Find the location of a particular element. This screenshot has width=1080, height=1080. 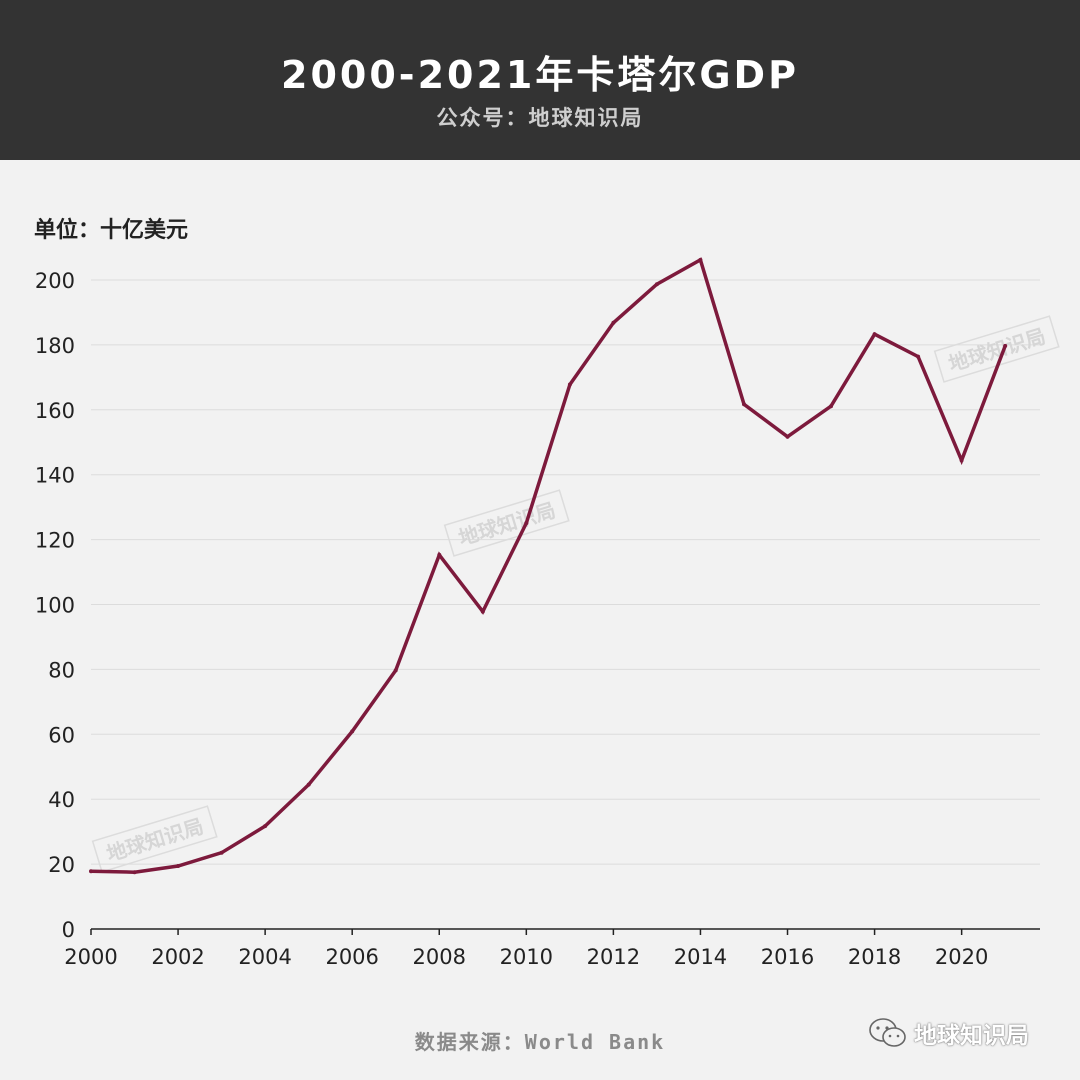

y-tick-label: 160 is located at coordinates (55, 411).